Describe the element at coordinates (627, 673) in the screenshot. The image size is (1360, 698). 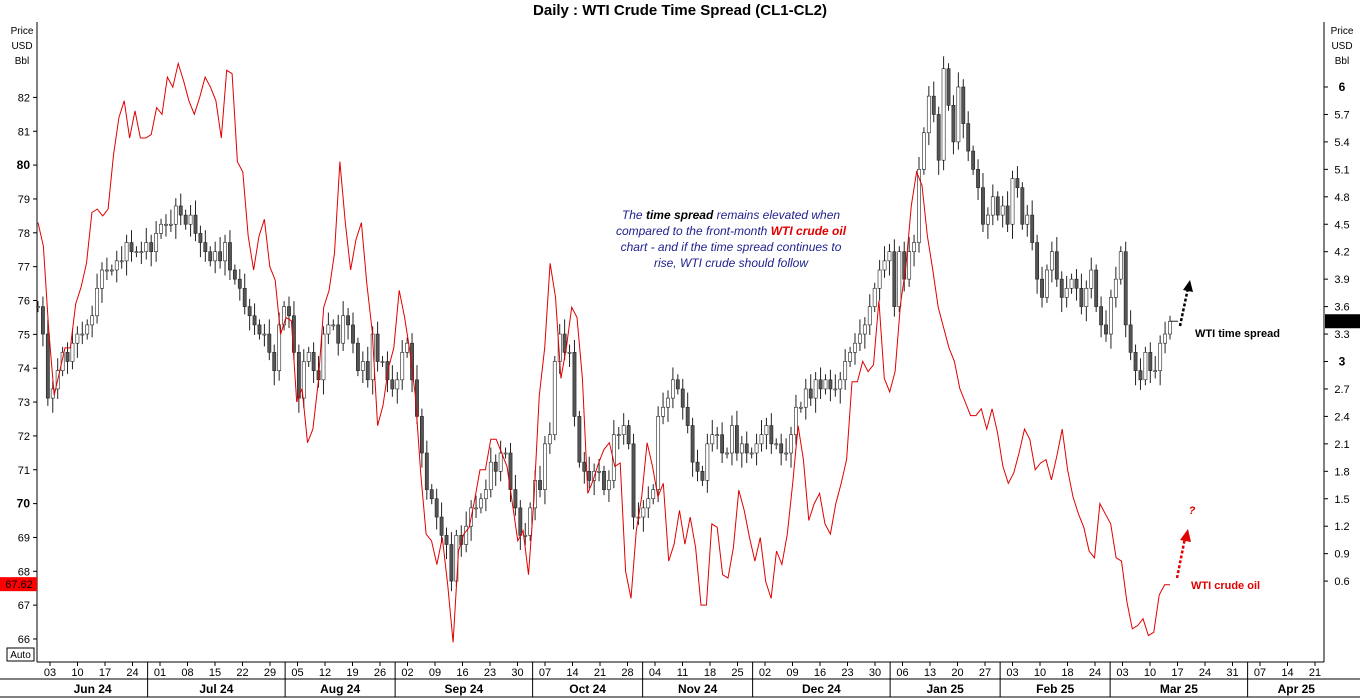
I see `day-tick-label: 28` at that location.